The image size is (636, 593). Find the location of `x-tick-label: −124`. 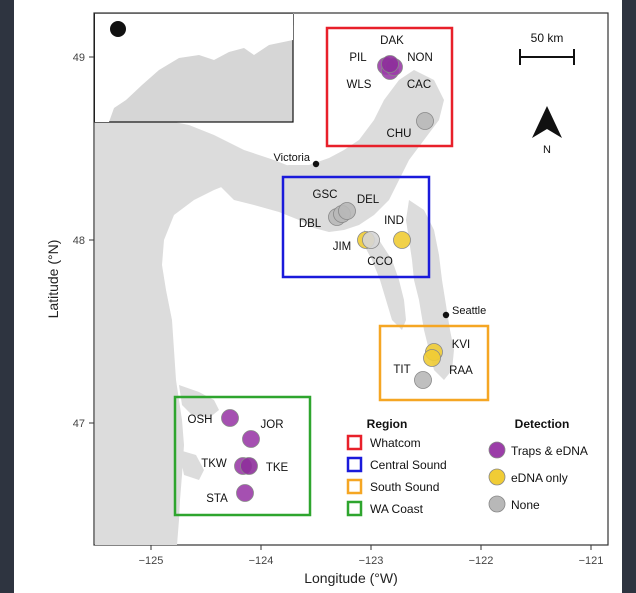

x-tick-label: −124 is located at coordinates (261, 561).